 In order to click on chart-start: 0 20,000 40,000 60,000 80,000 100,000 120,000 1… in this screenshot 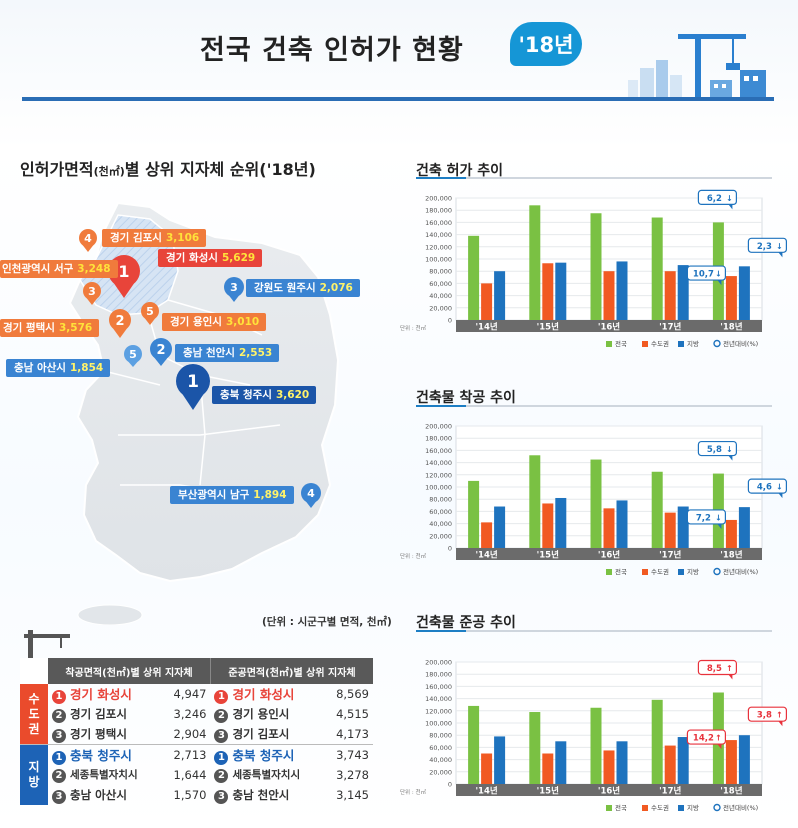, I will do `click(593, 499)`.